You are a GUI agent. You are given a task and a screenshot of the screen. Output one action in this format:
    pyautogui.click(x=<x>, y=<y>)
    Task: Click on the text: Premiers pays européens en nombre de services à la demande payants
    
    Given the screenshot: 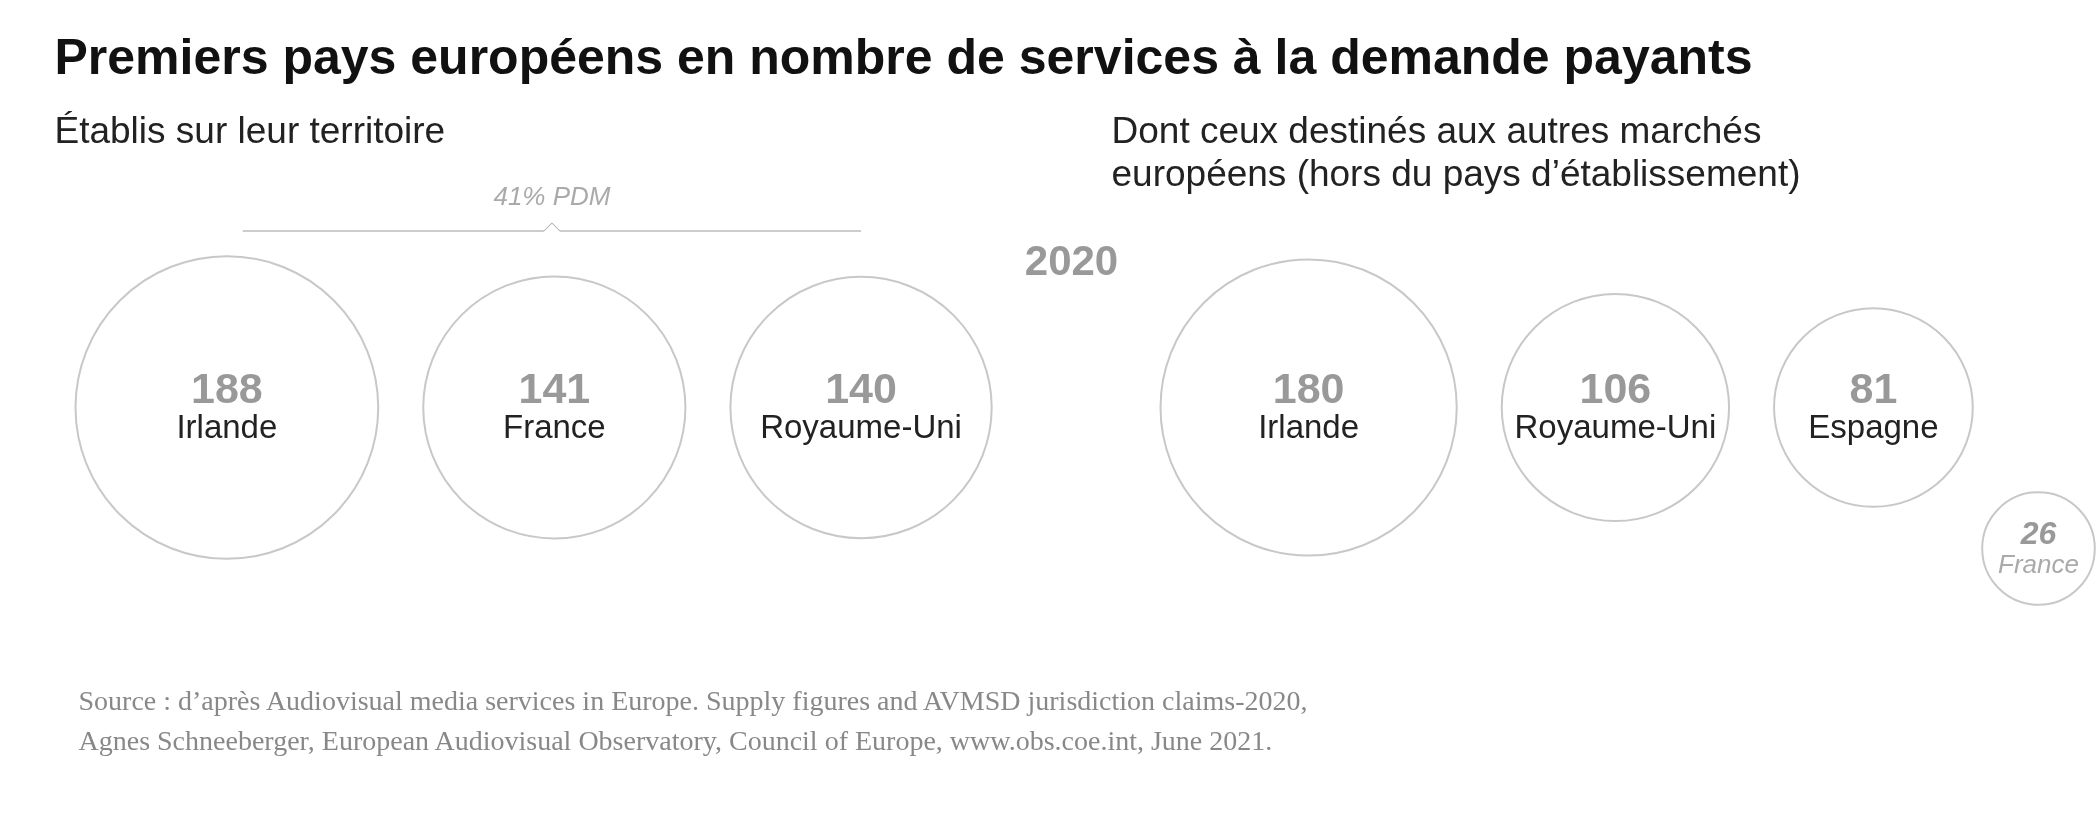 What is the action you would take?
    pyautogui.click(x=903, y=56)
    